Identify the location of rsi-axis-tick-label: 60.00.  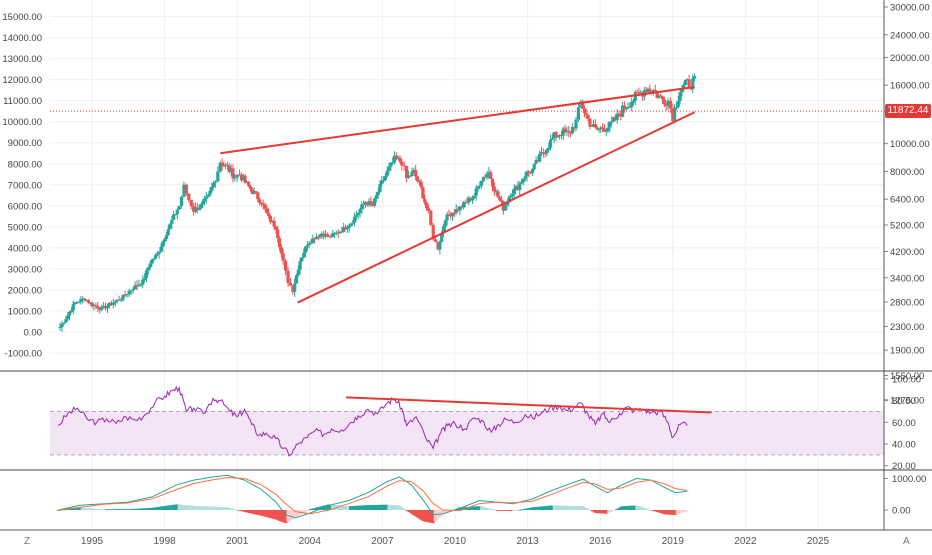
(904, 423).